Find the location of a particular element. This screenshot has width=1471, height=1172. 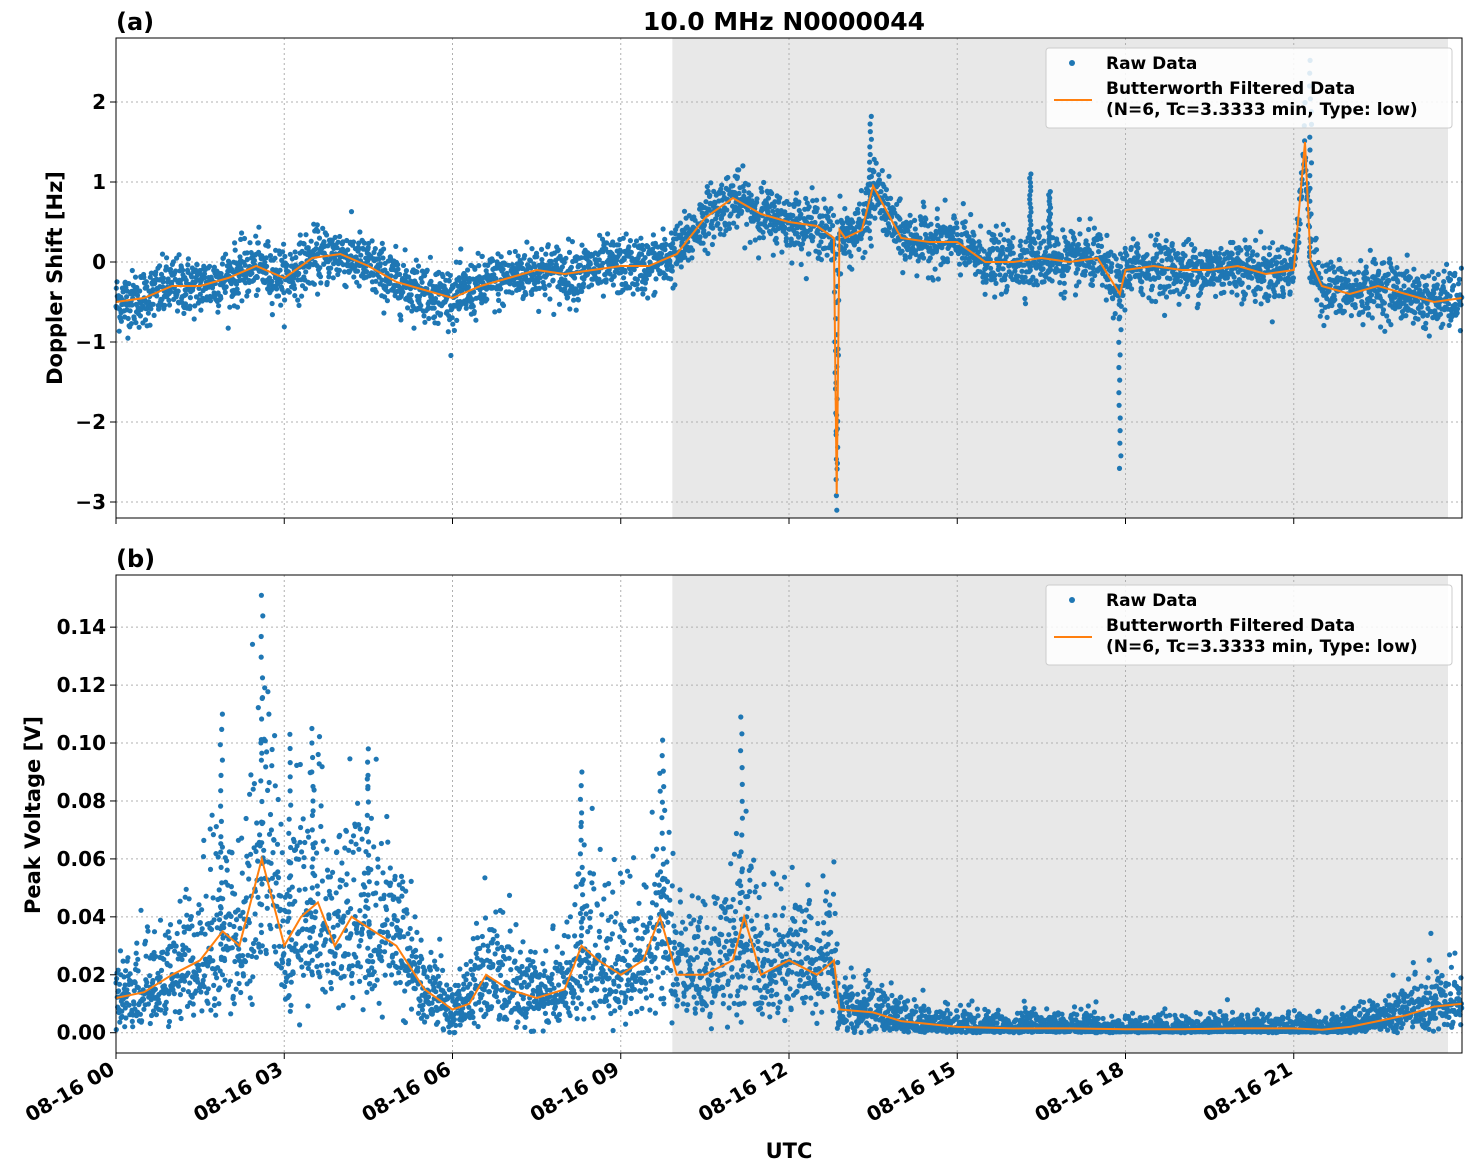

y-tick-label: 1 is located at coordinates (99, 182).